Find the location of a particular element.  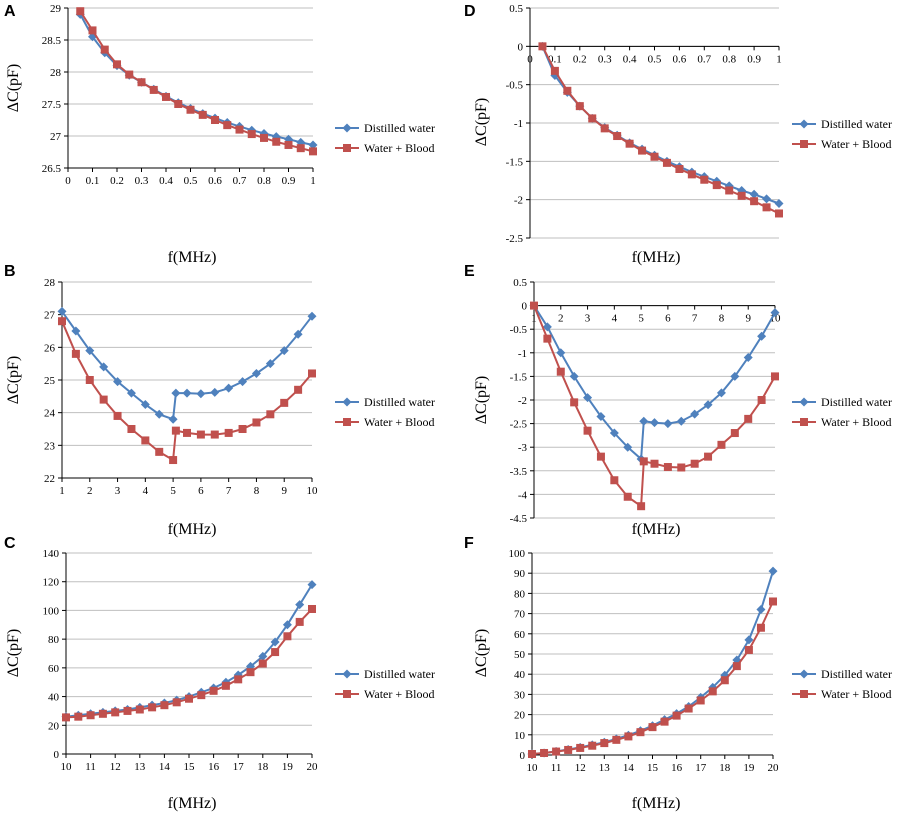

y-tick-label: 90 is located at coordinates (520, 574).